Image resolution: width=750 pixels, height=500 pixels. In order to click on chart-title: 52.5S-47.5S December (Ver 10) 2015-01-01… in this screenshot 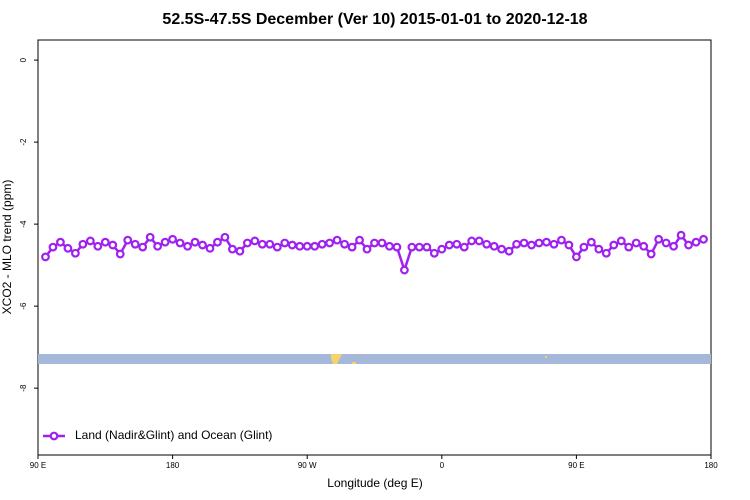, I will do `click(374, 19)`.